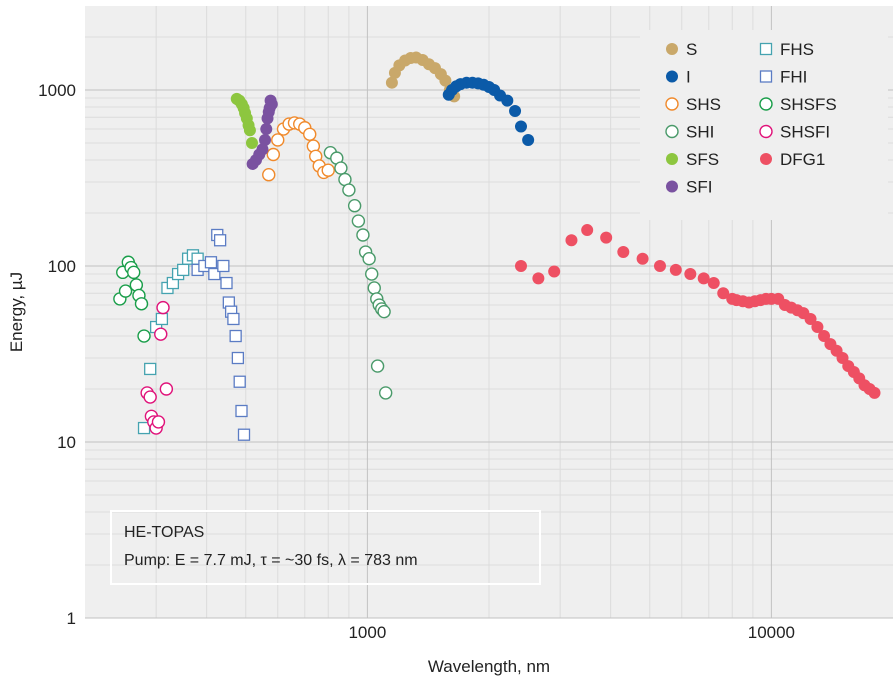 The height and width of the screenshot is (682, 893). What do you see at coordinates (244, 120) in the screenshot?
I see `series-sfs` at bounding box center [244, 120].